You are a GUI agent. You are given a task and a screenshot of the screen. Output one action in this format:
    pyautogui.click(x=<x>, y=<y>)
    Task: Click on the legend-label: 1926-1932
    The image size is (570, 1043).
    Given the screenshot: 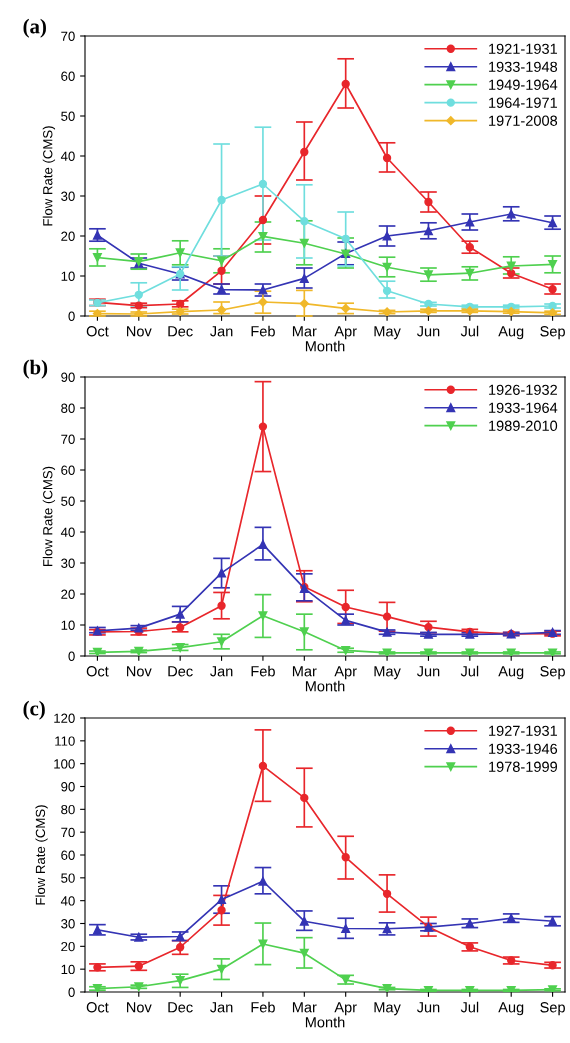 What is the action you would take?
    pyautogui.click(x=523, y=389)
    